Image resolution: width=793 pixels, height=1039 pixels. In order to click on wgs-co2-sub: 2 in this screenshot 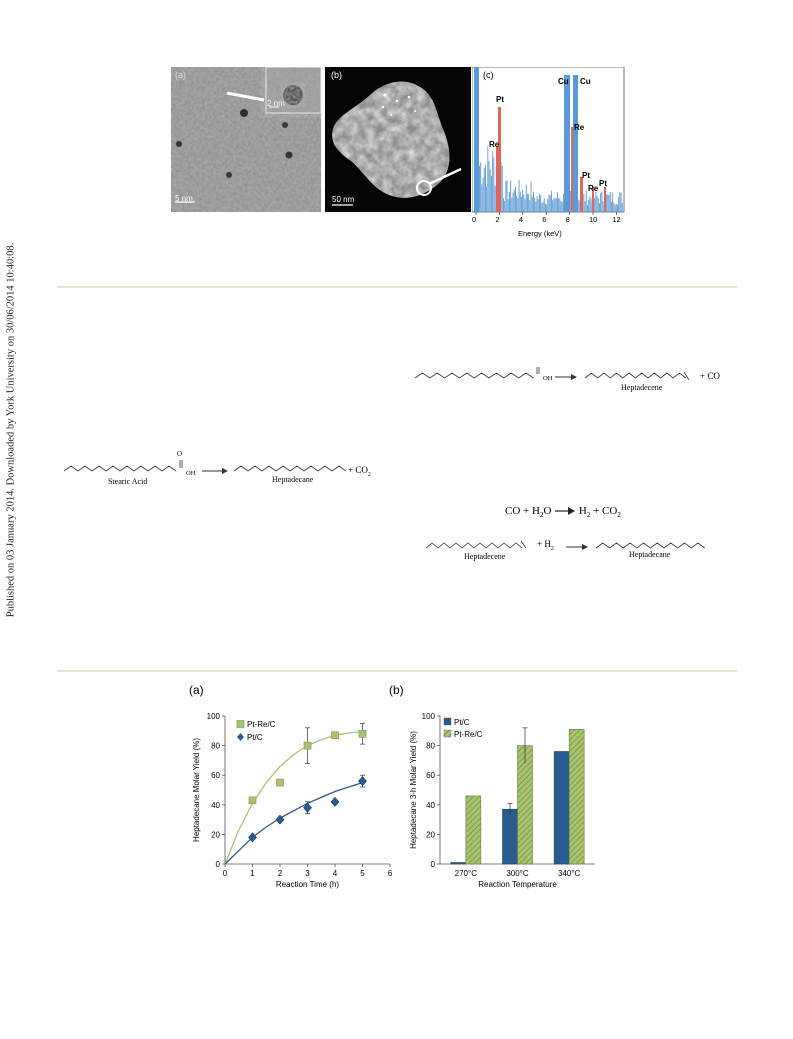, I will do `click(619, 515)`.